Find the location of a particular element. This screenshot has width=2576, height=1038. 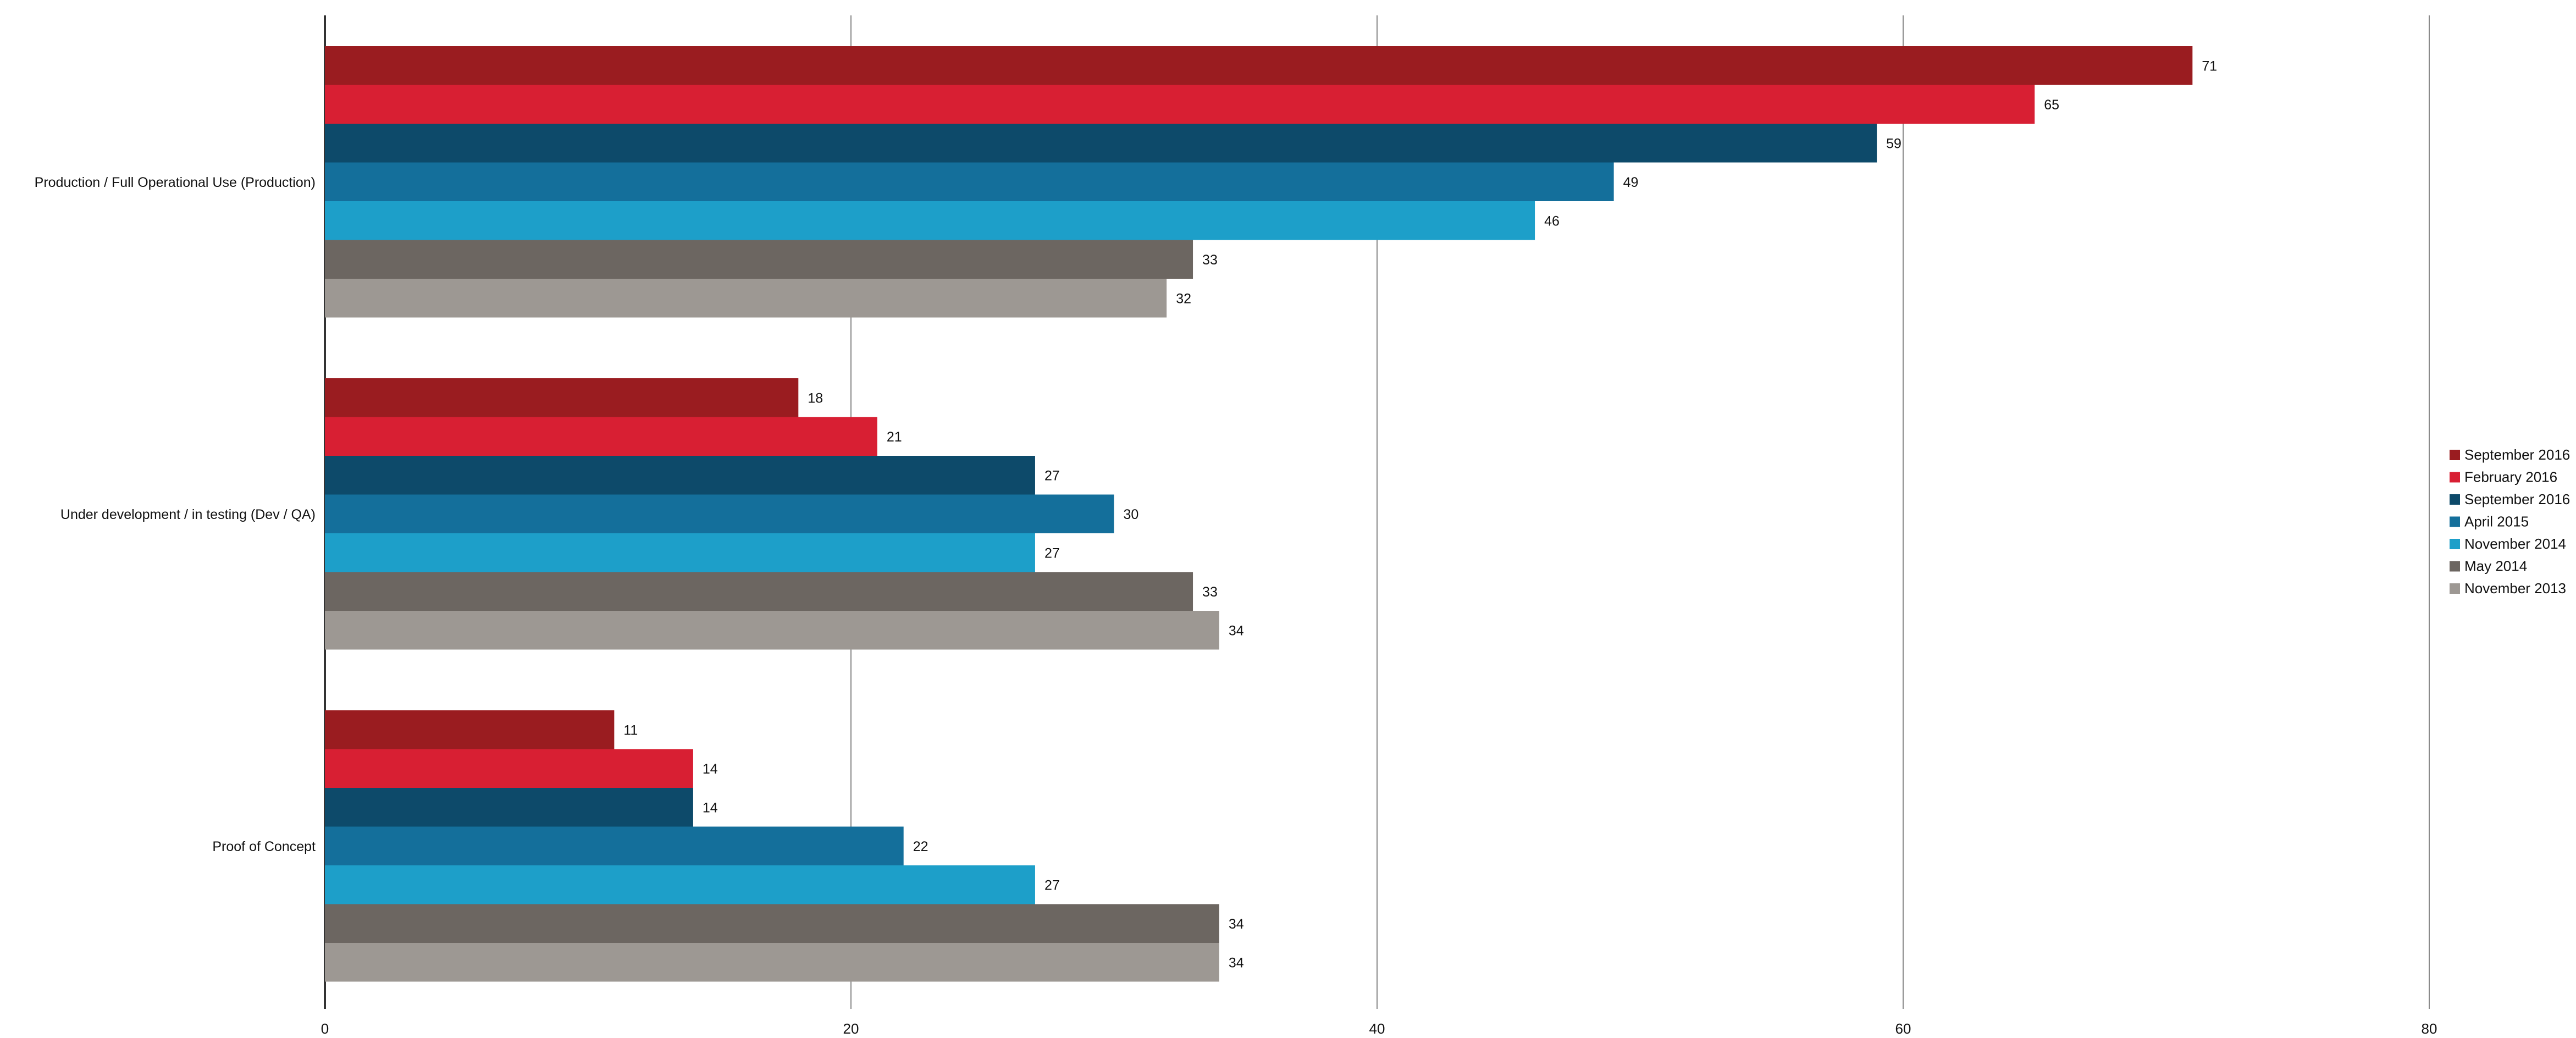

bar-value-label: 18 is located at coordinates (815, 398).